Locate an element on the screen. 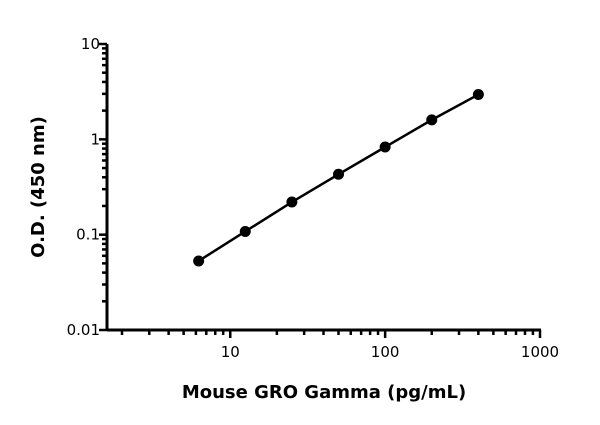 The width and height of the screenshot is (600, 425). y-tick-label: 0.01 is located at coordinates (83, 330).